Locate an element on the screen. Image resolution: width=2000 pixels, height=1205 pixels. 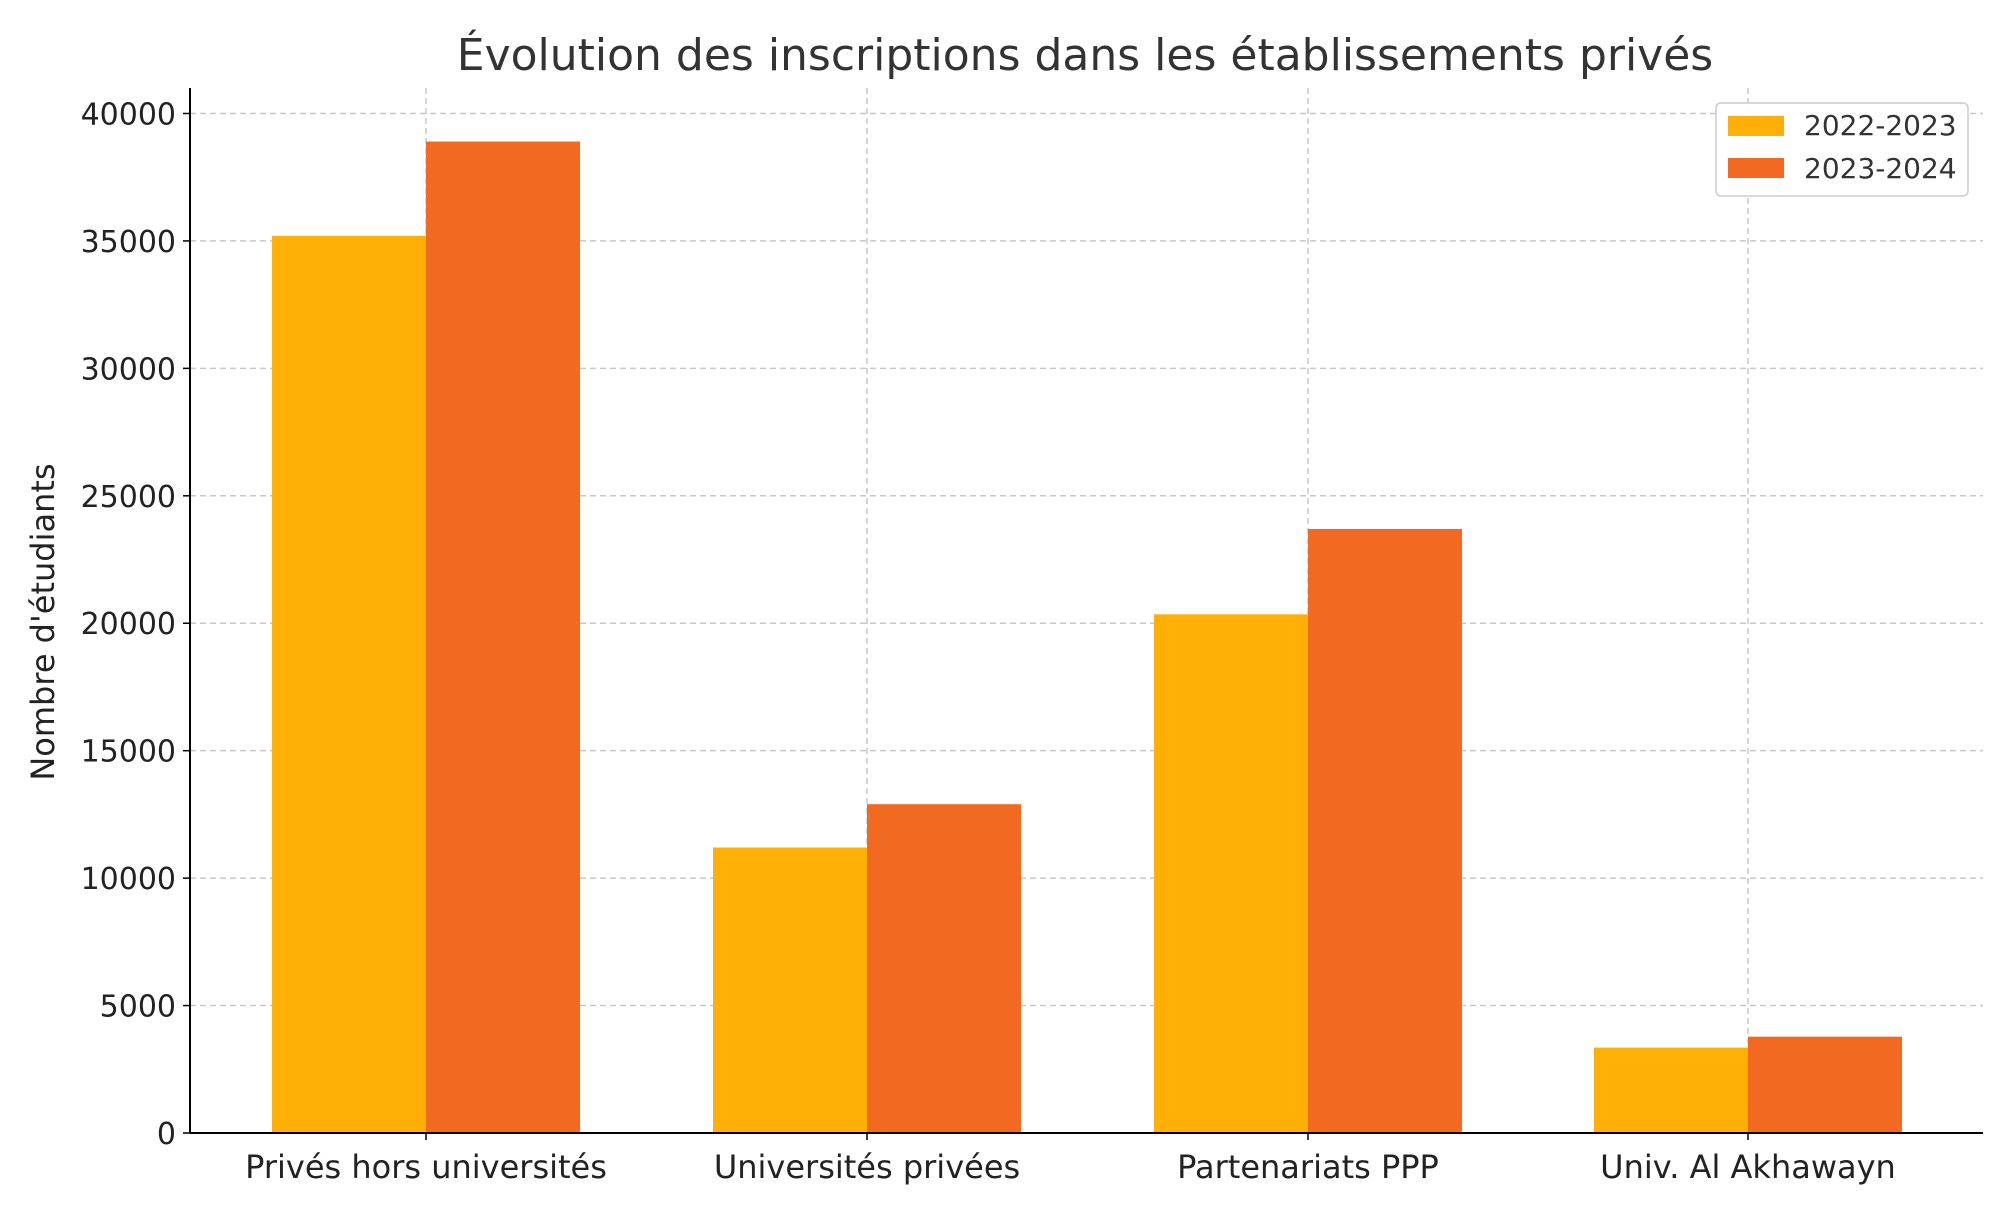
legend-swatch-2022-2023 is located at coordinates (1756, 126).